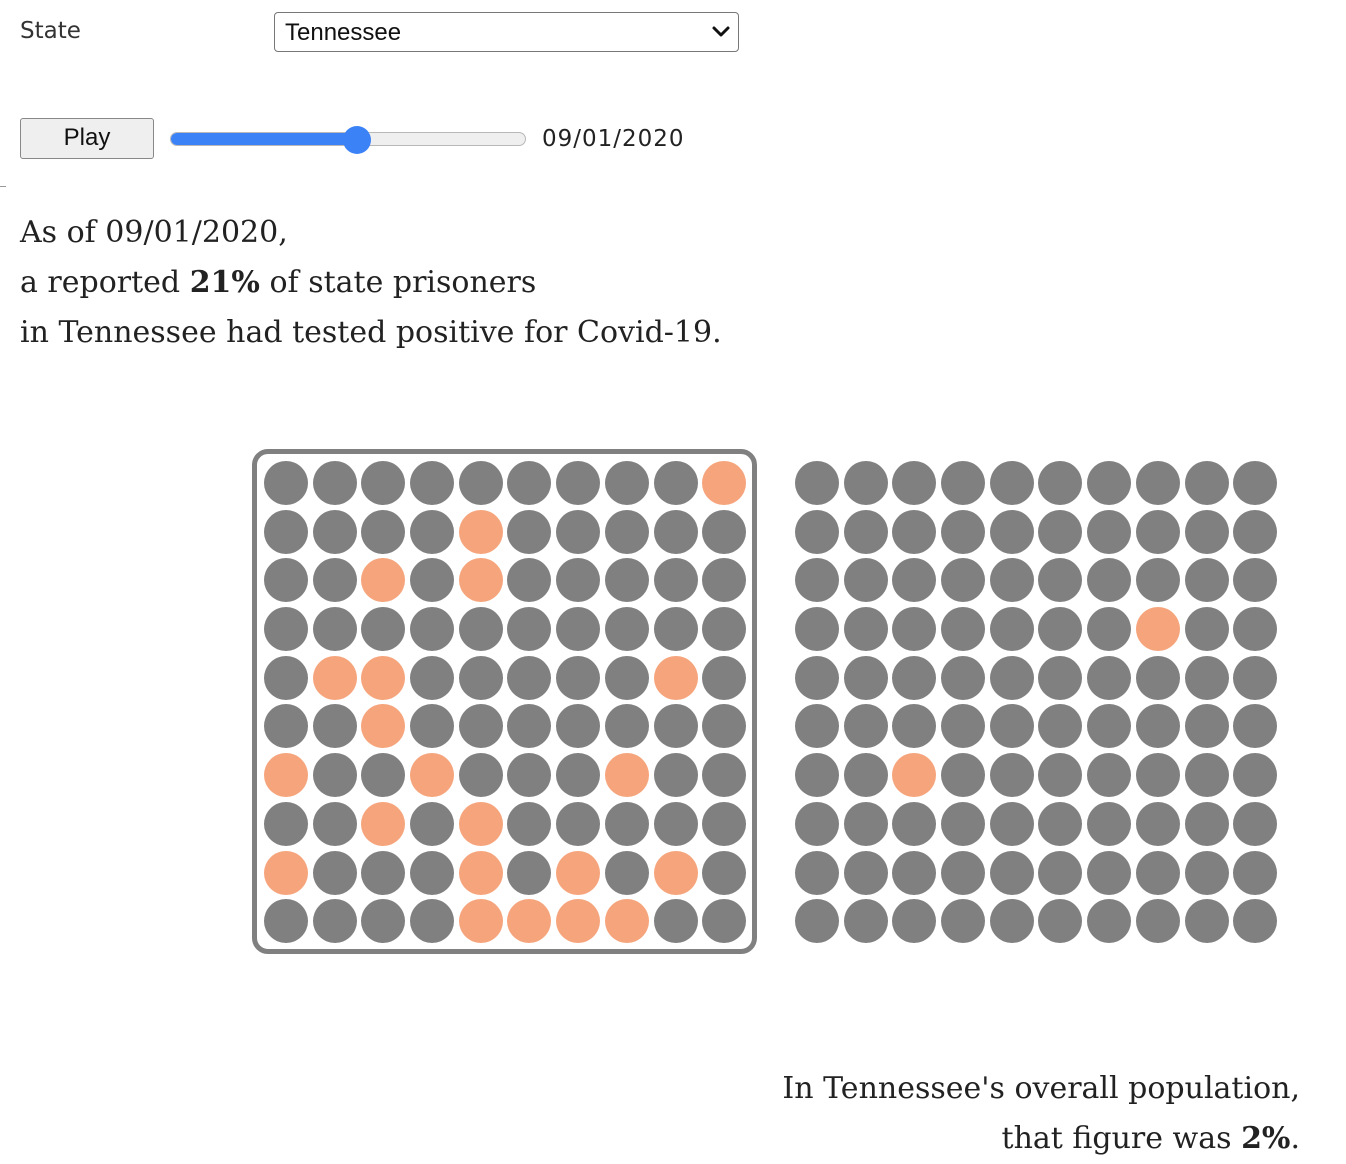 This screenshot has height=1164, width=1346. What do you see at coordinates (1266, 1138) in the screenshot?
I see `population-percentage: 2%` at bounding box center [1266, 1138].